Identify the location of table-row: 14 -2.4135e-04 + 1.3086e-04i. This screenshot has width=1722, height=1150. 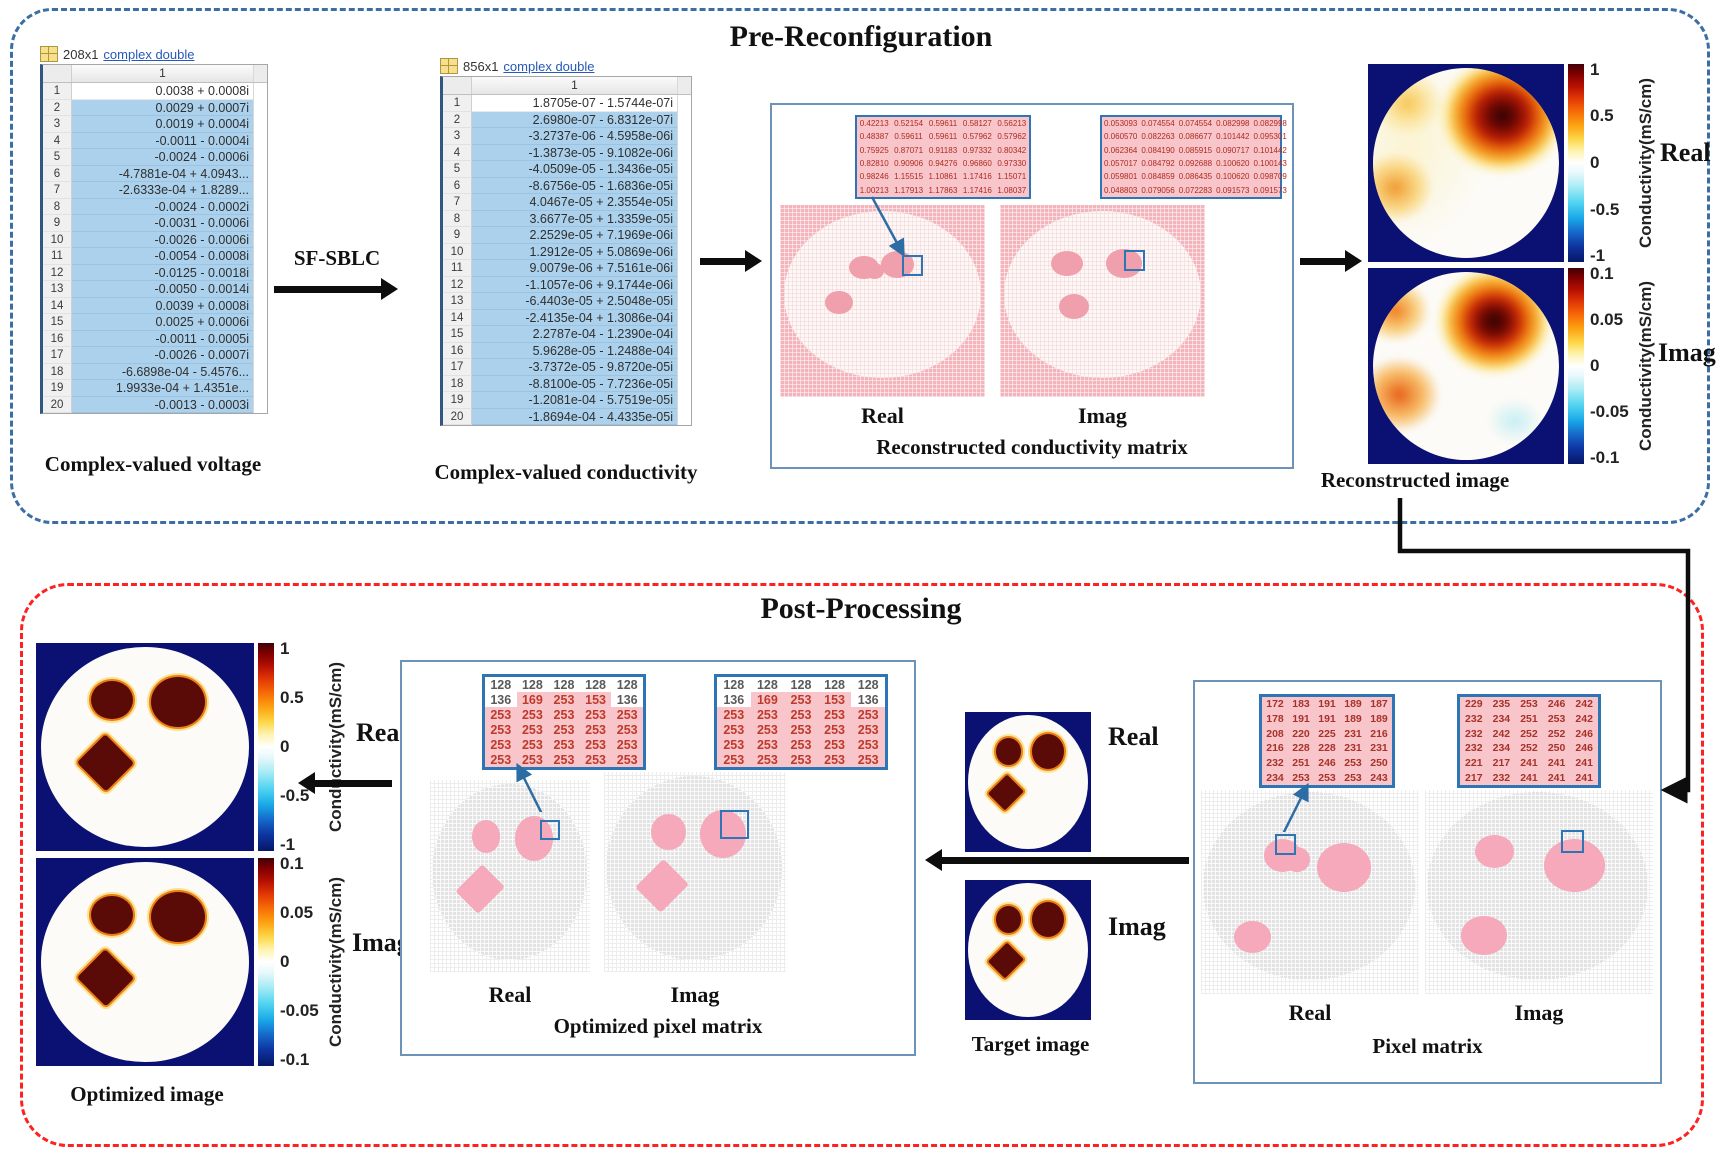
(567, 317).